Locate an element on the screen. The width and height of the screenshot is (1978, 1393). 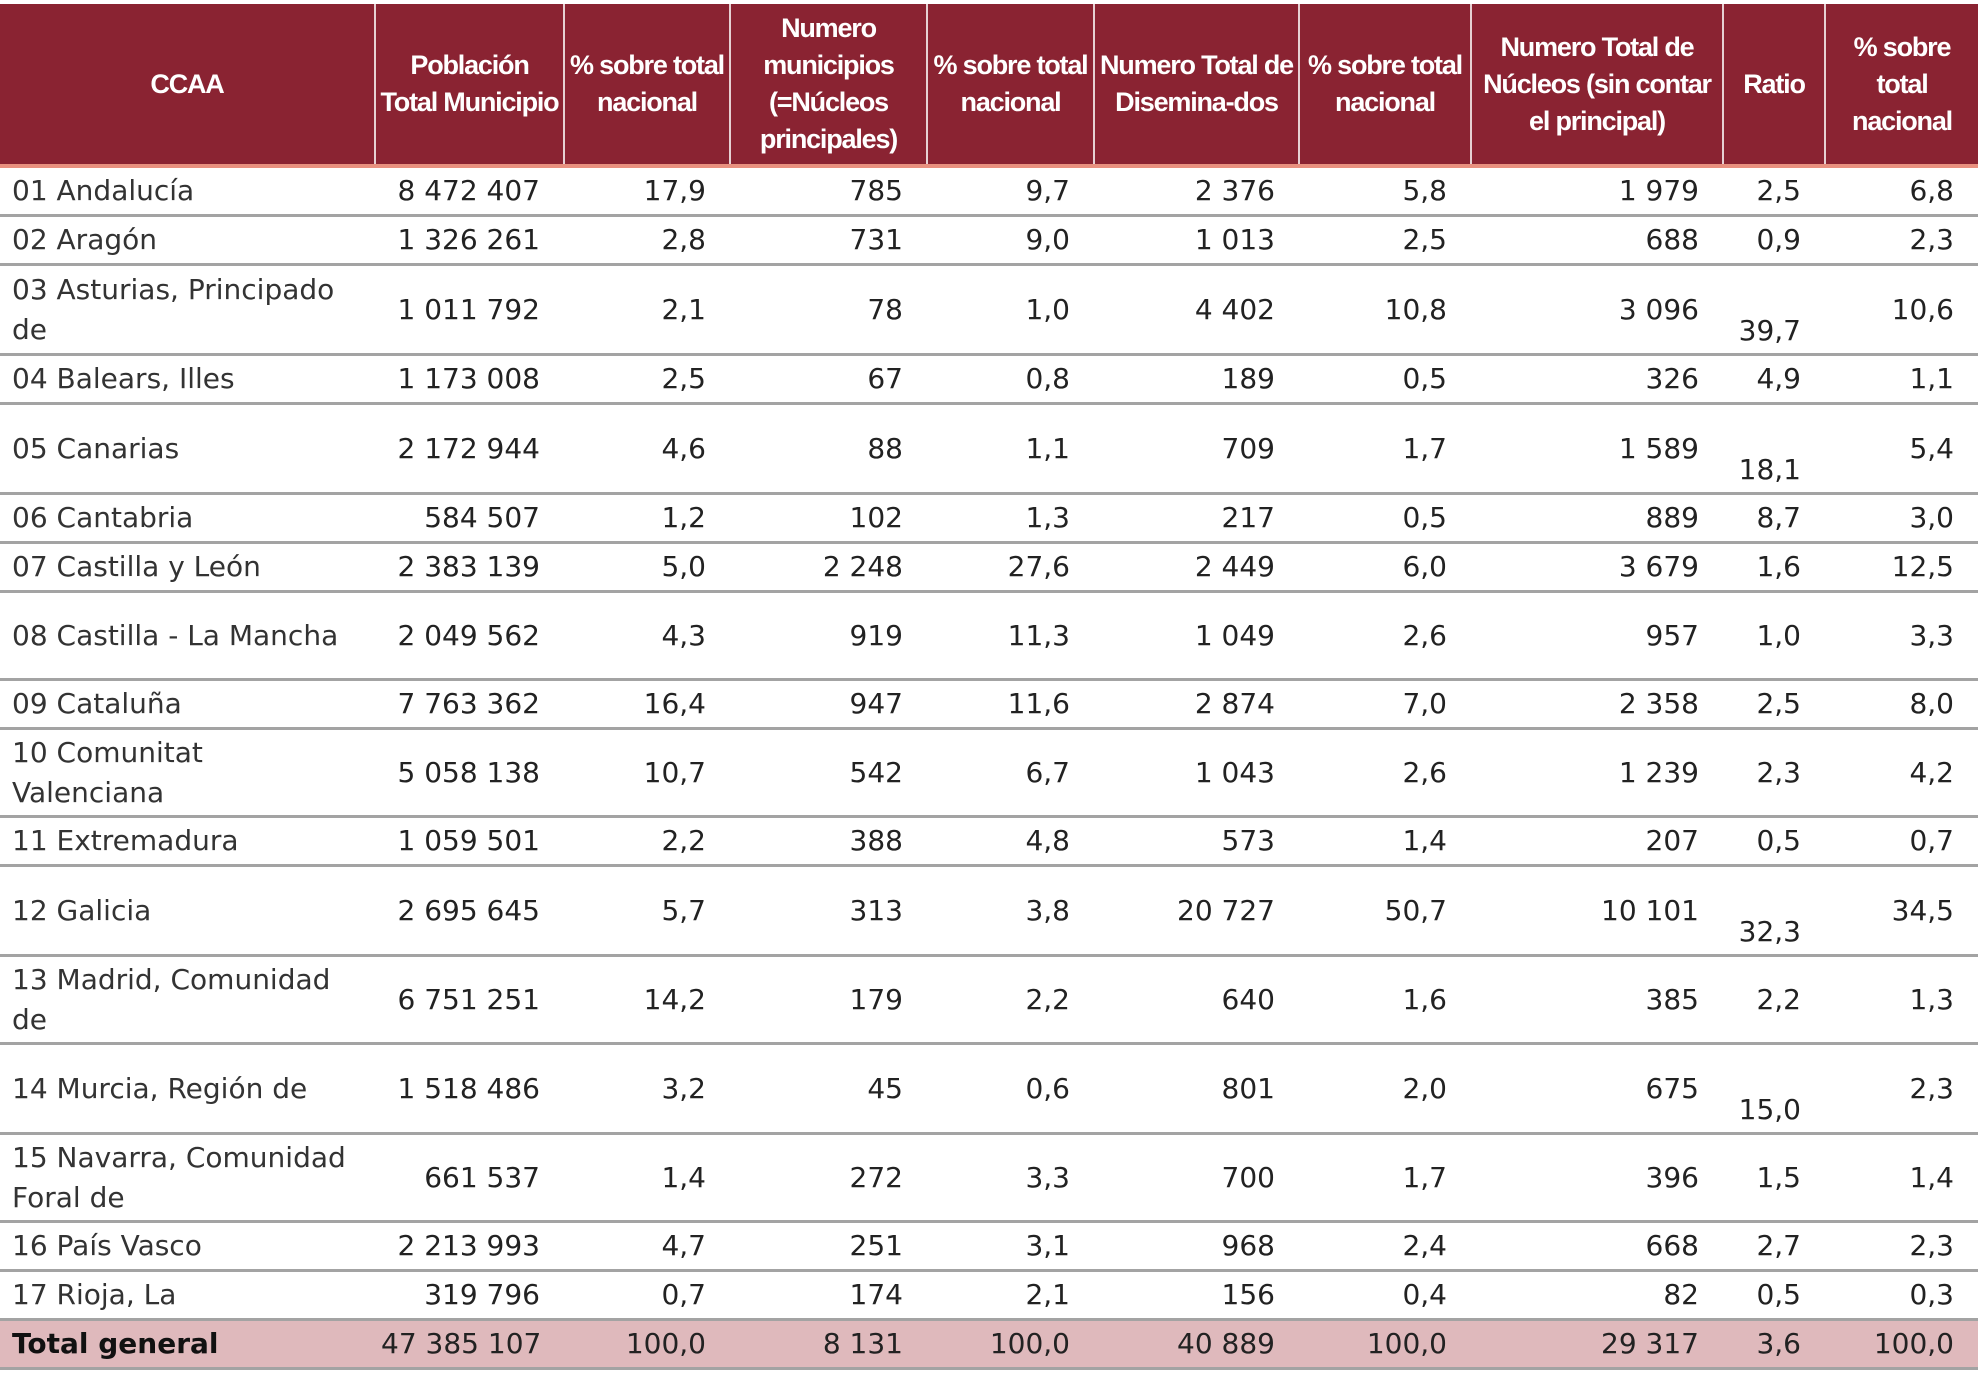
cell-ccaa: 05 Canarias is located at coordinates (187, 449).